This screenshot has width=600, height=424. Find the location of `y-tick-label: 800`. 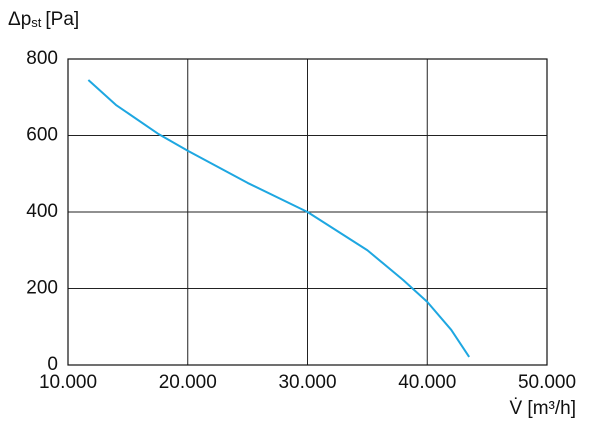

y-tick-label: 800 is located at coordinates (42, 58).